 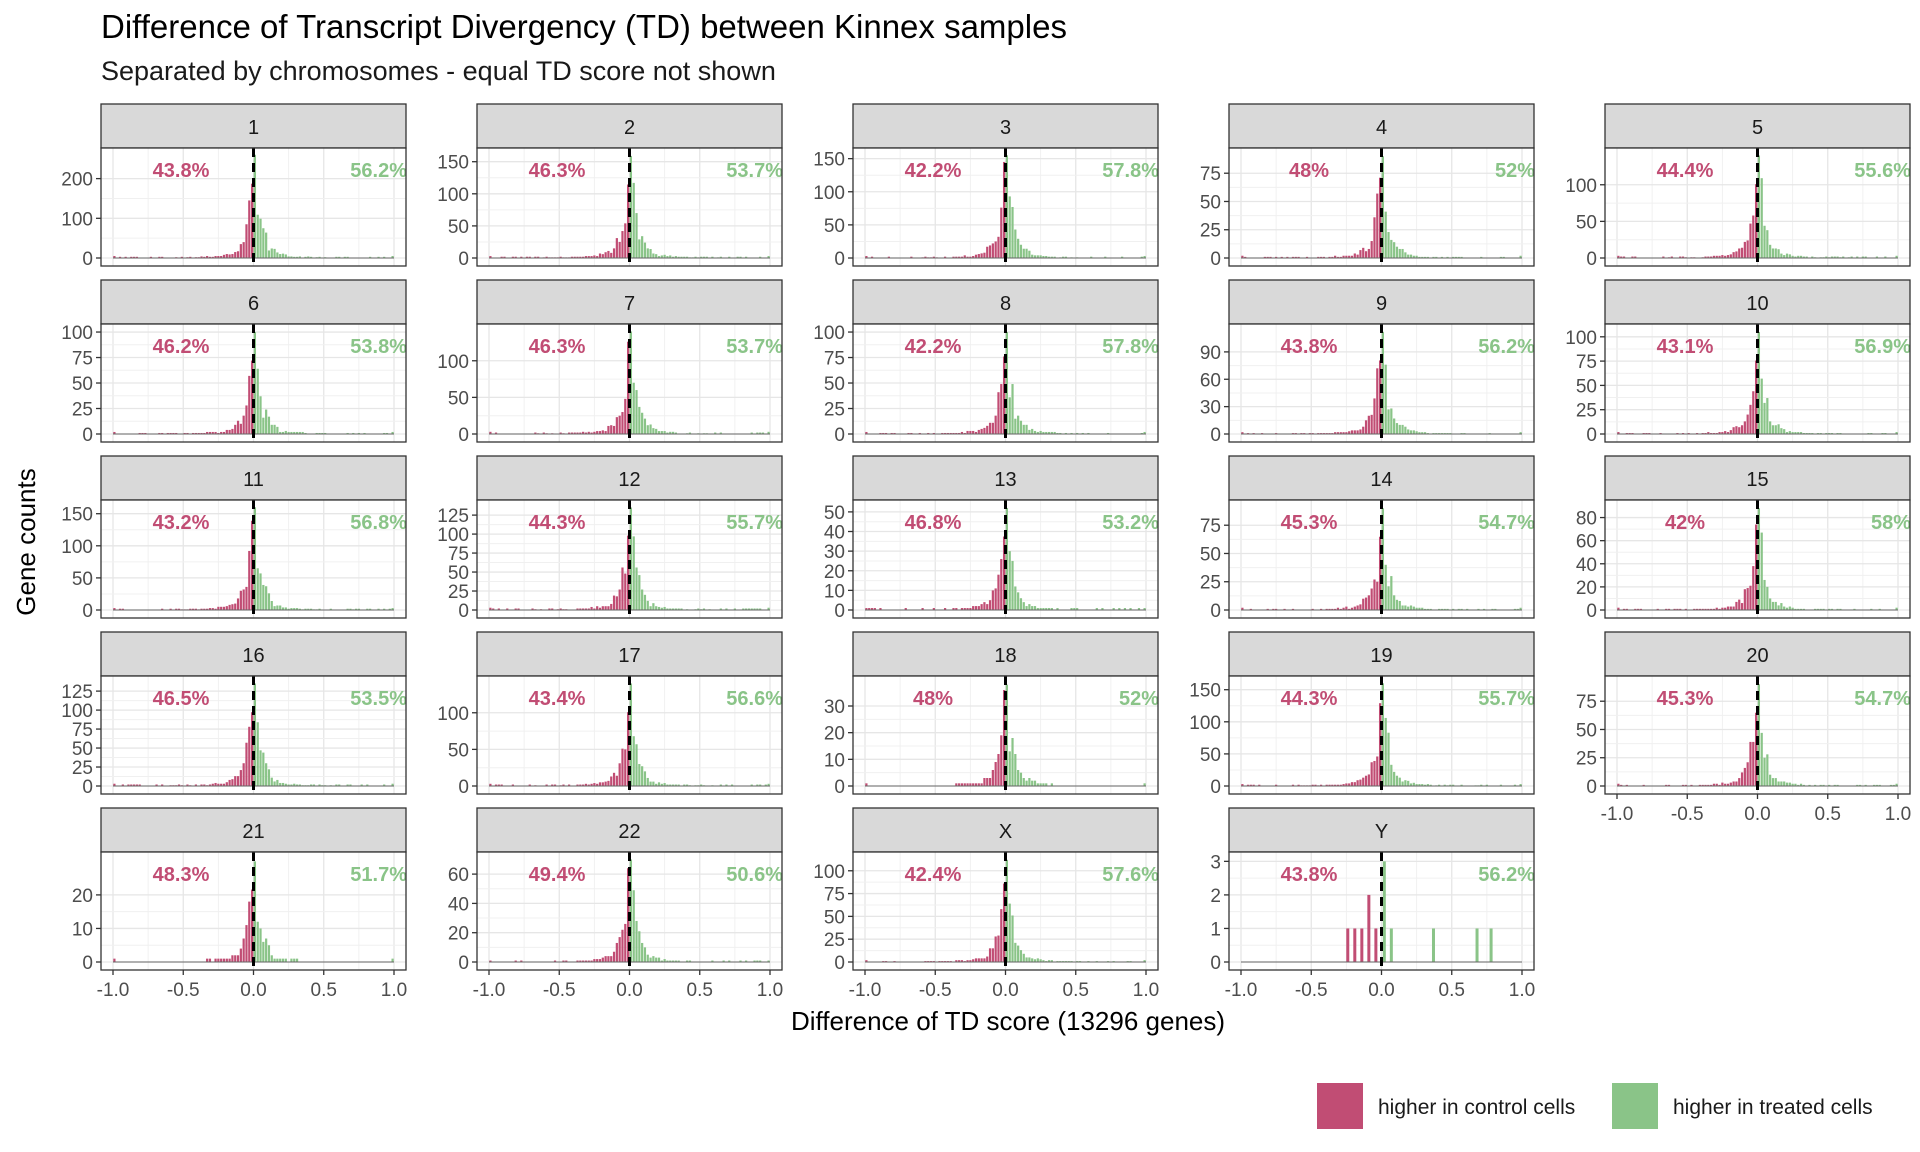 What do you see at coordinates (865, 990) in the screenshot?
I see `x-tick-label: -1.0` at bounding box center [865, 990].